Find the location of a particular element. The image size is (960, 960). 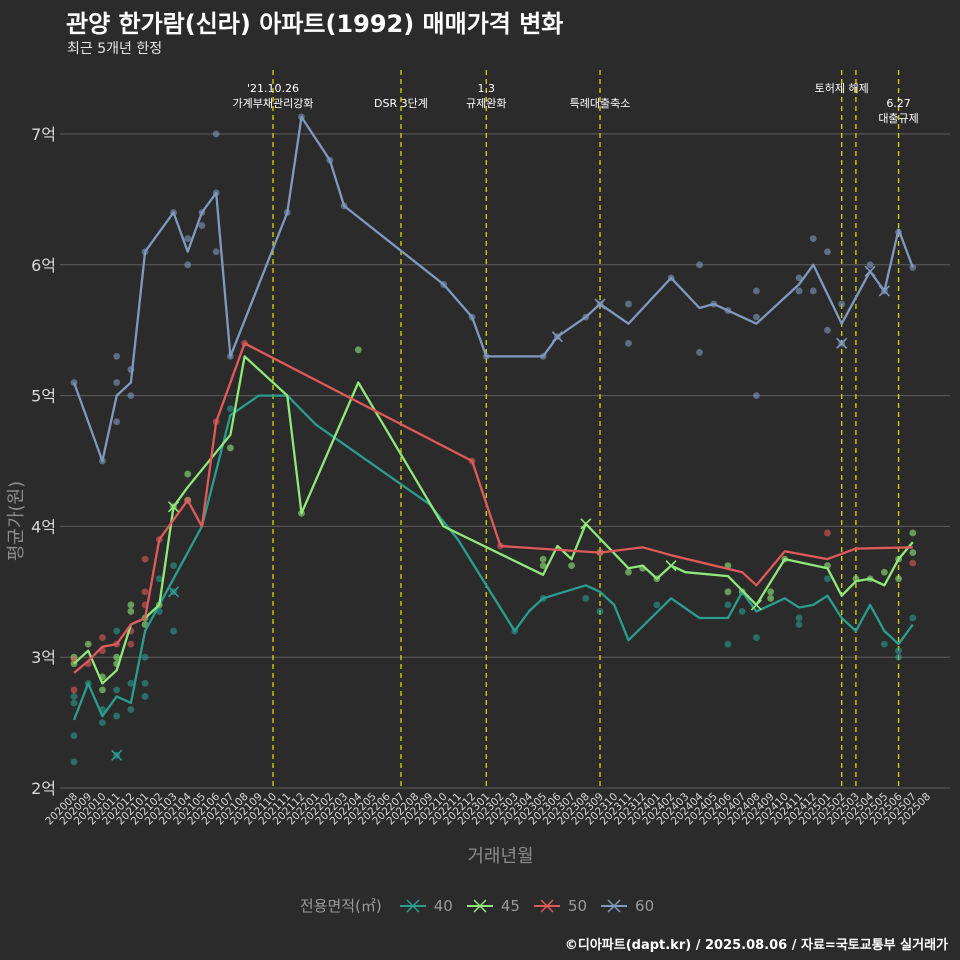

legend-label-45: 45 is located at coordinates (510, 905).